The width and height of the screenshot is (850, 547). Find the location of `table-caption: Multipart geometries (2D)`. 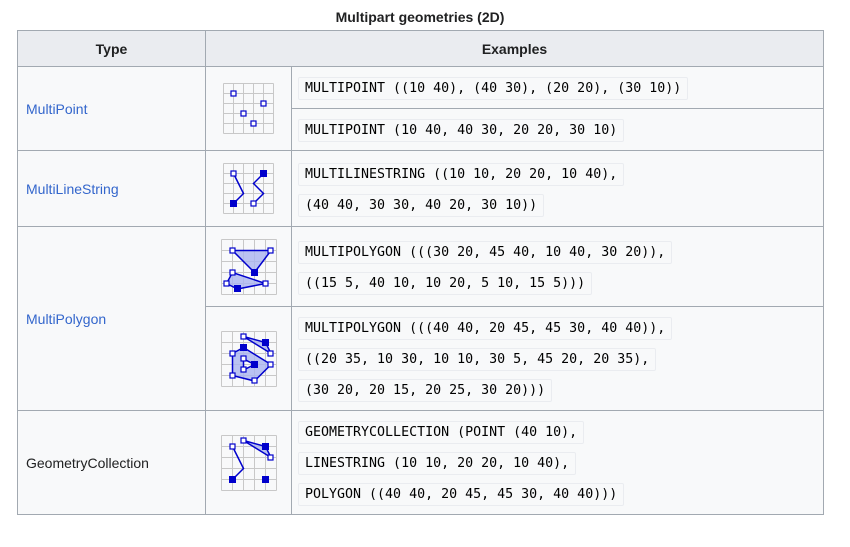

table-caption: Multipart geometries (2D) is located at coordinates (420, 17).